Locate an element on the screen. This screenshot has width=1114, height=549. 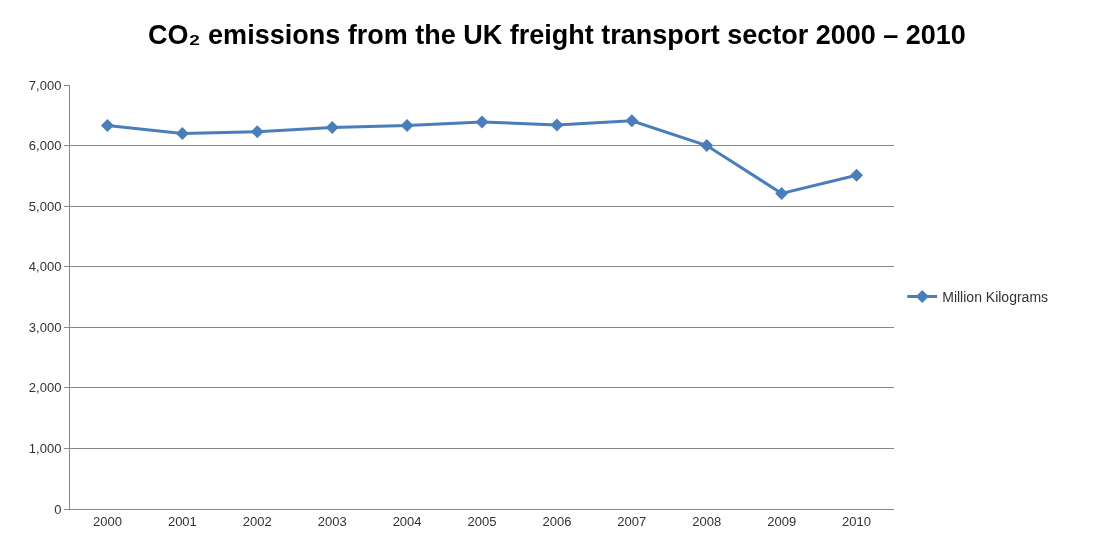
x-tick-label: 2003 is located at coordinates (332, 521).